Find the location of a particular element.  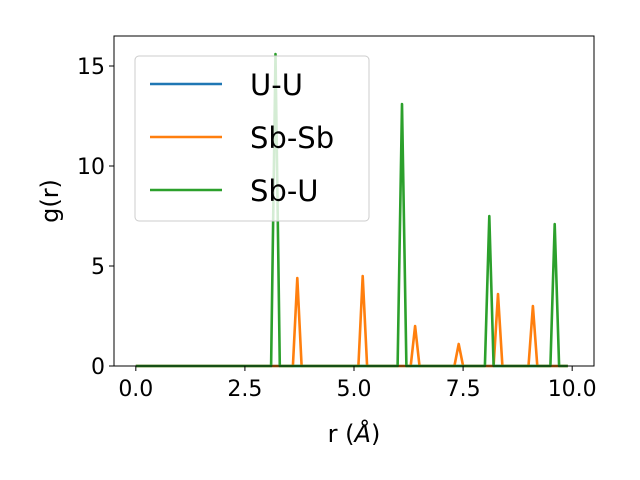

x-tick-label: 5.0 is located at coordinates (354, 389).